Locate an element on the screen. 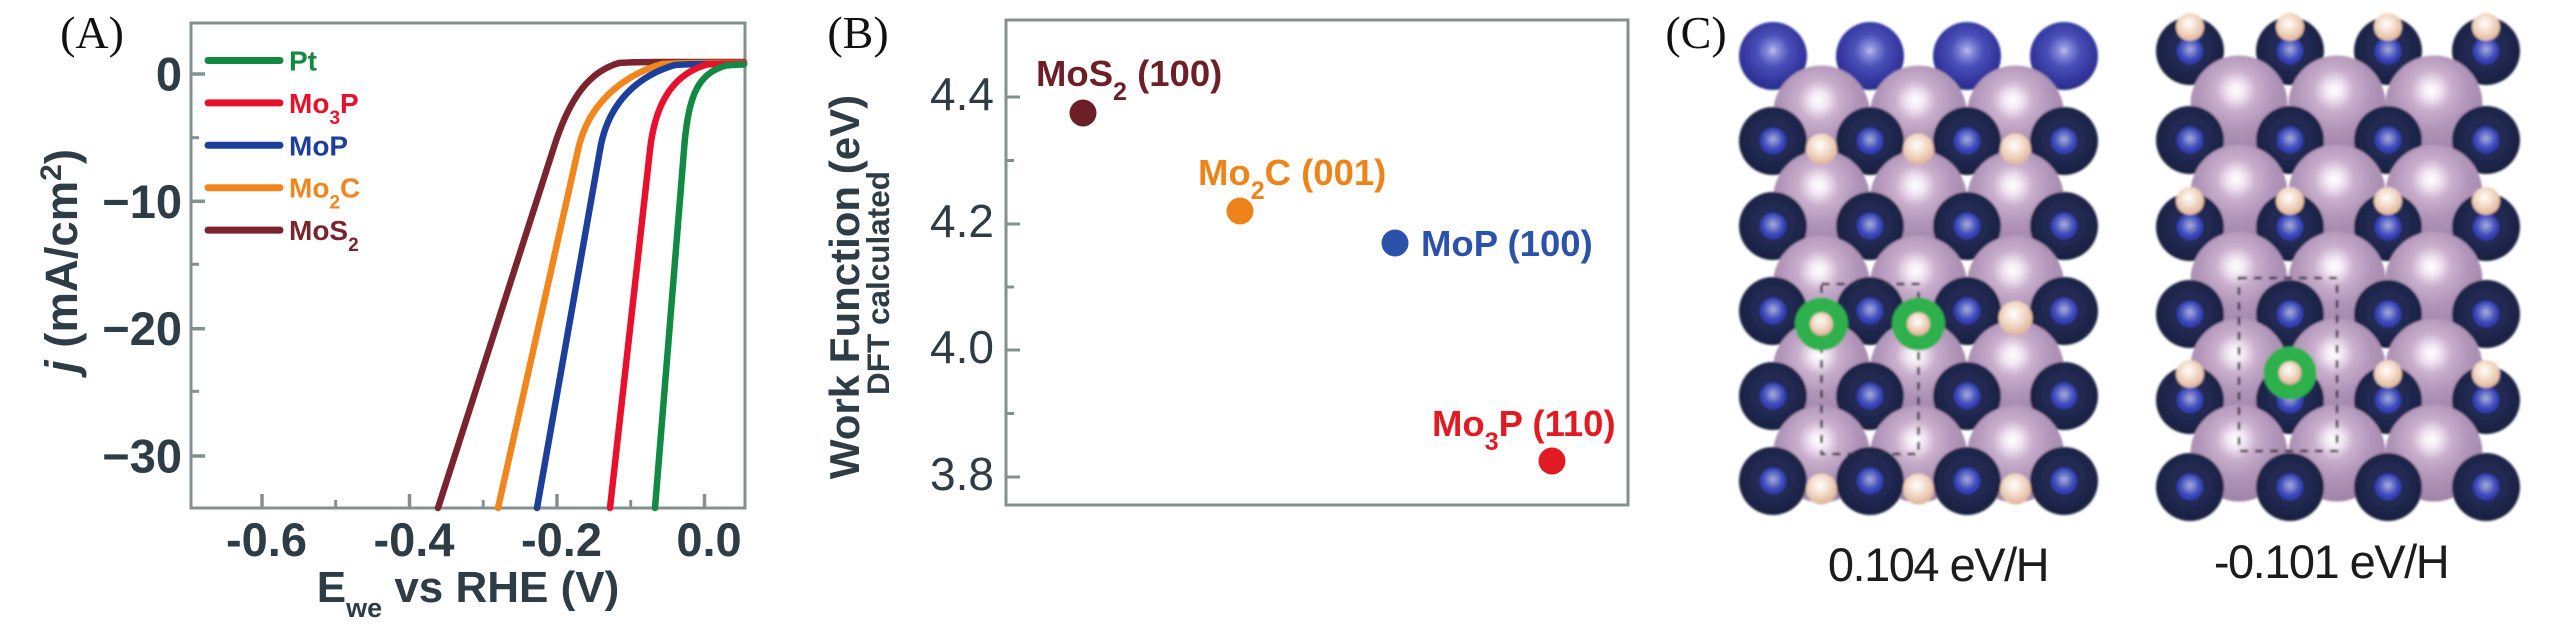 This screenshot has height=635, width=2567. svg-text: -0.101 eV/H is located at coordinates (2331, 561).